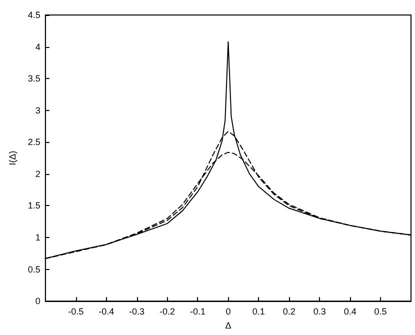 The width and height of the screenshot is (415, 335). Describe the element at coordinates (34, 205) in the screenshot. I see `y-tick-label: 1.5` at that location.